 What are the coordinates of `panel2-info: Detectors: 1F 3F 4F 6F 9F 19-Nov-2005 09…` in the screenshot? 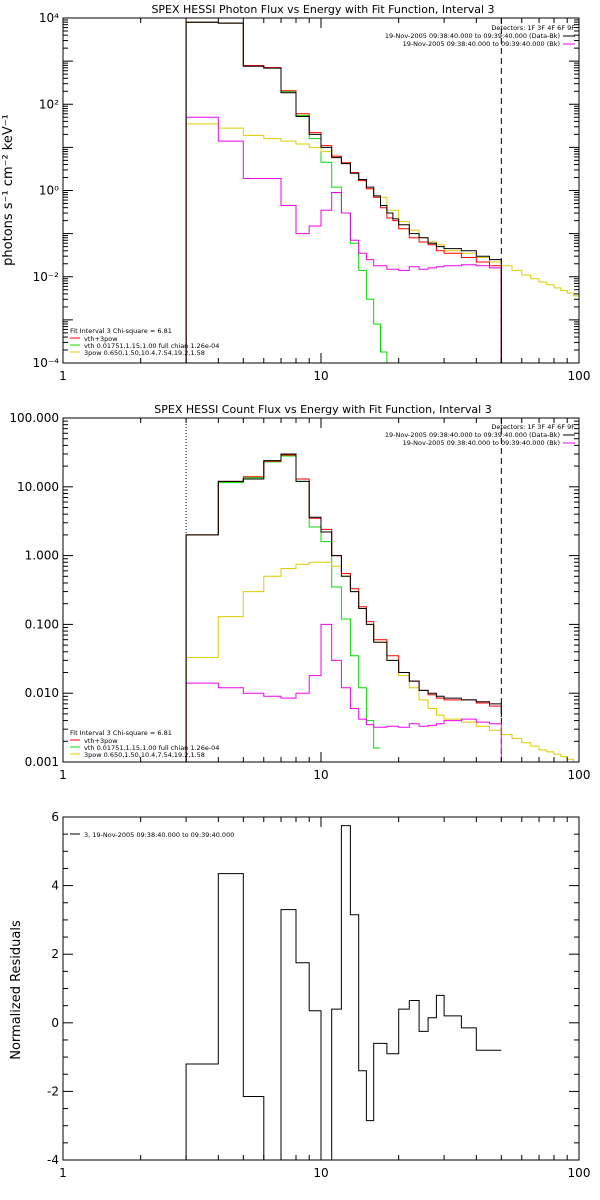 It's located at (480, 435).